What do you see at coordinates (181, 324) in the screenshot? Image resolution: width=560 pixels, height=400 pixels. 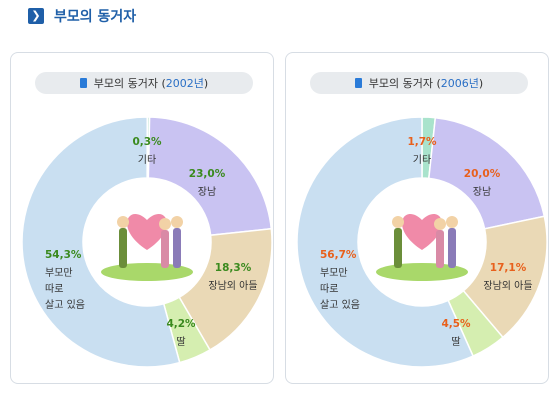 I see `slice-value-label: 4,2%` at bounding box center [181, 324].